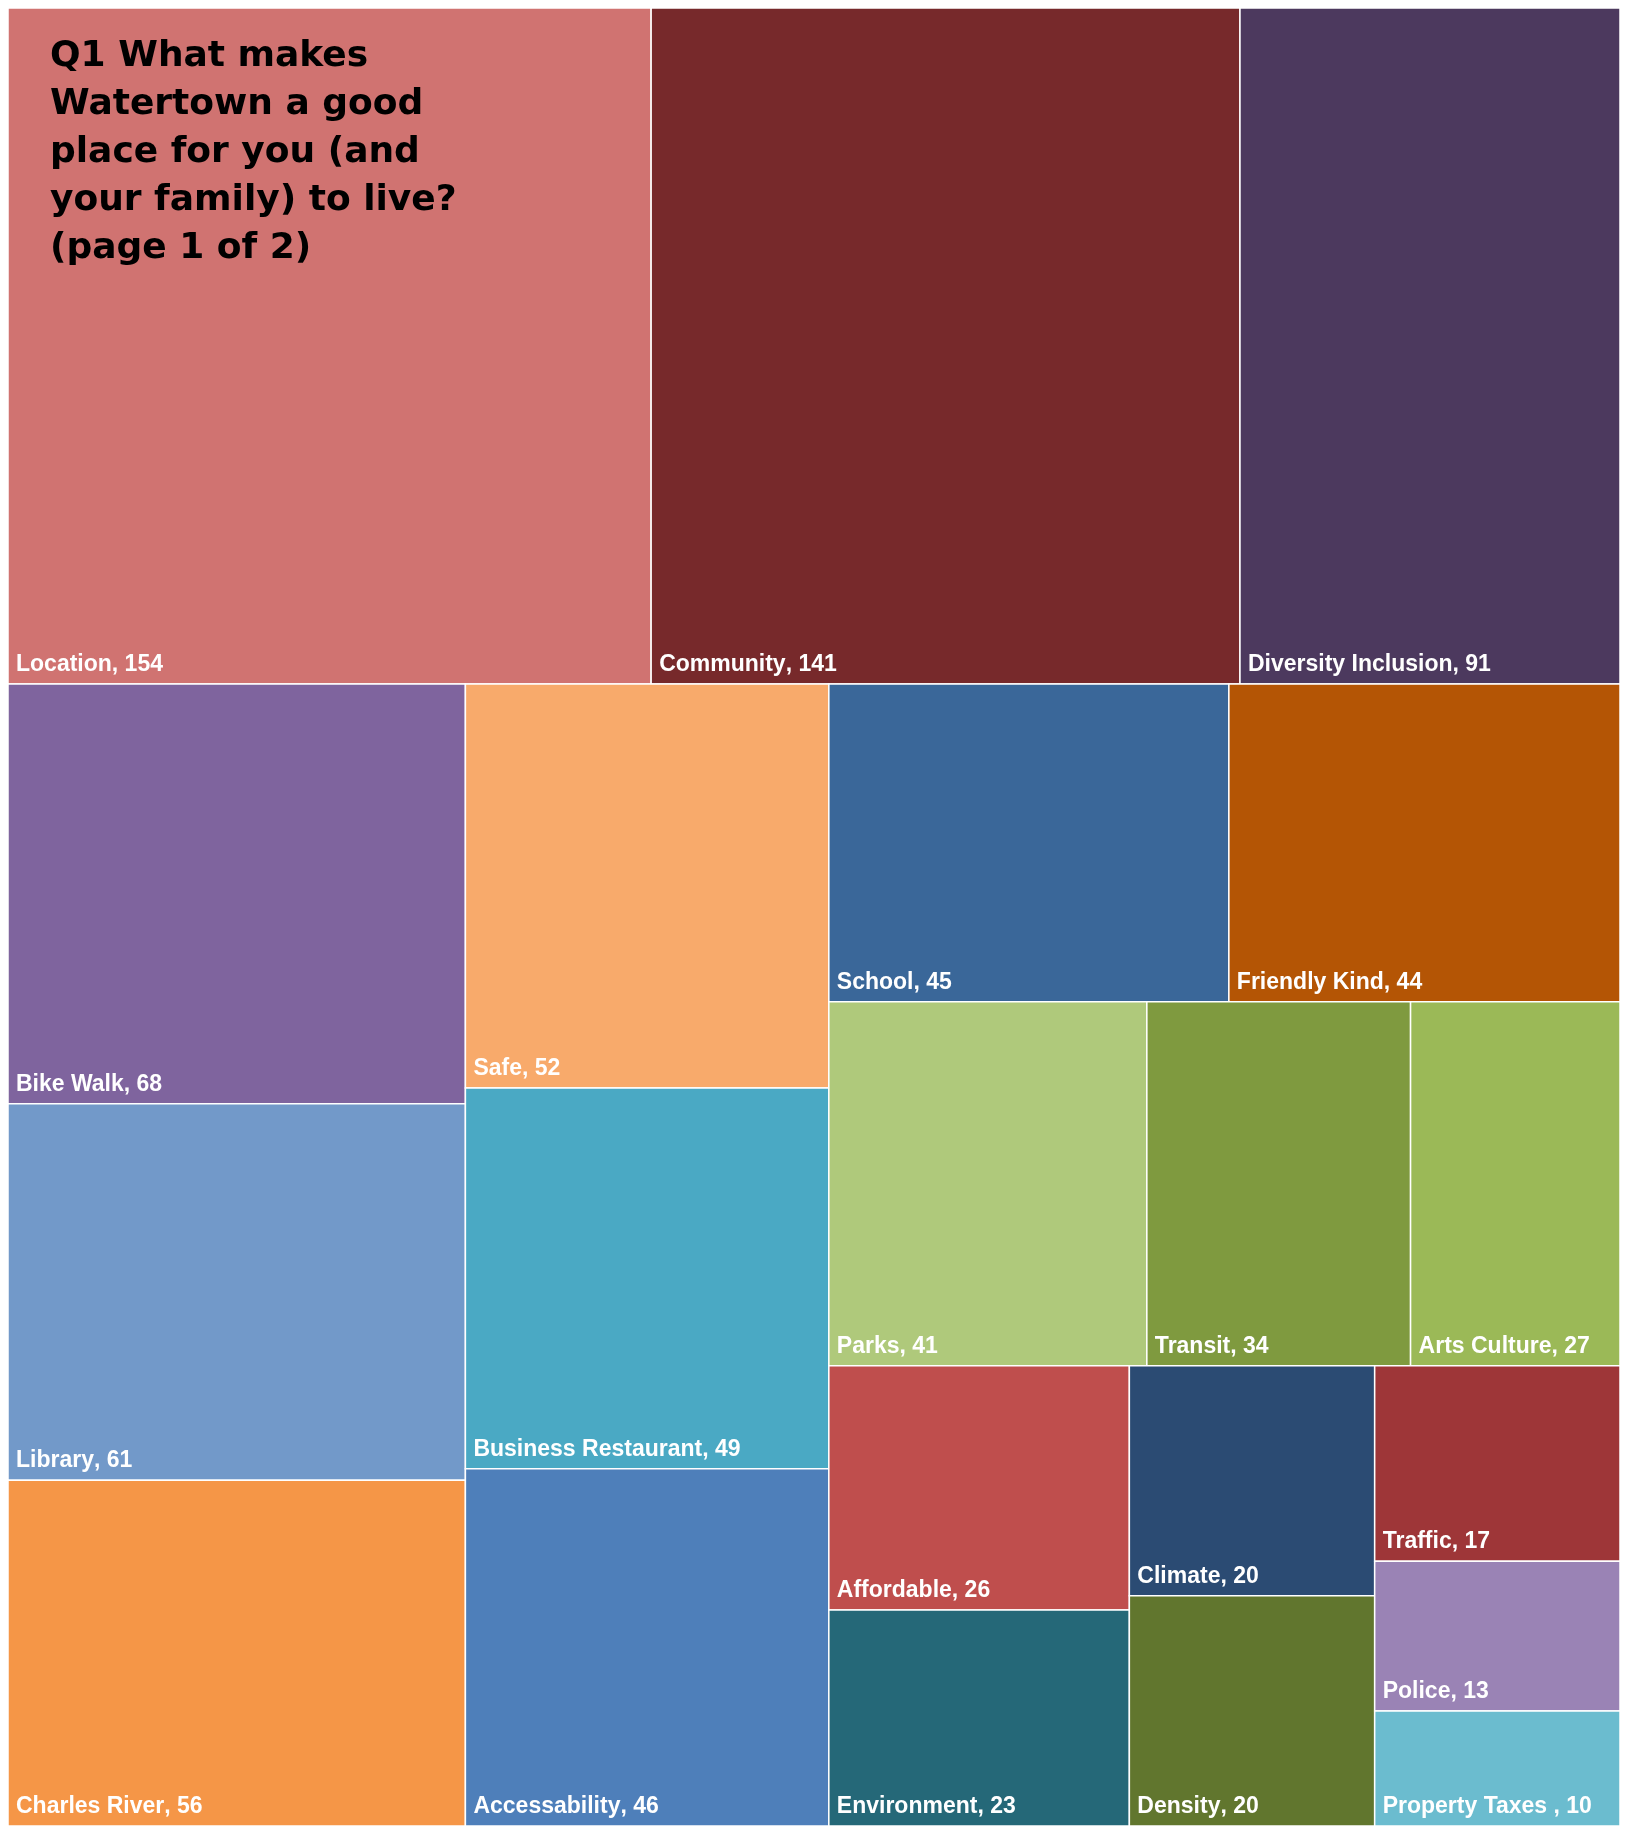  I want to click on category-label: Business Restaurant, so click(588, 1447).